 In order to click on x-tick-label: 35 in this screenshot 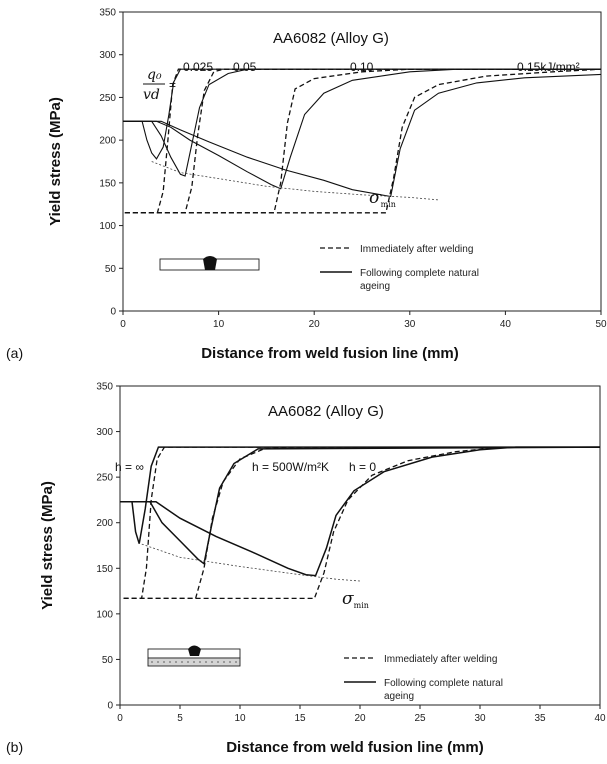, I will do `click(540, 718)`.